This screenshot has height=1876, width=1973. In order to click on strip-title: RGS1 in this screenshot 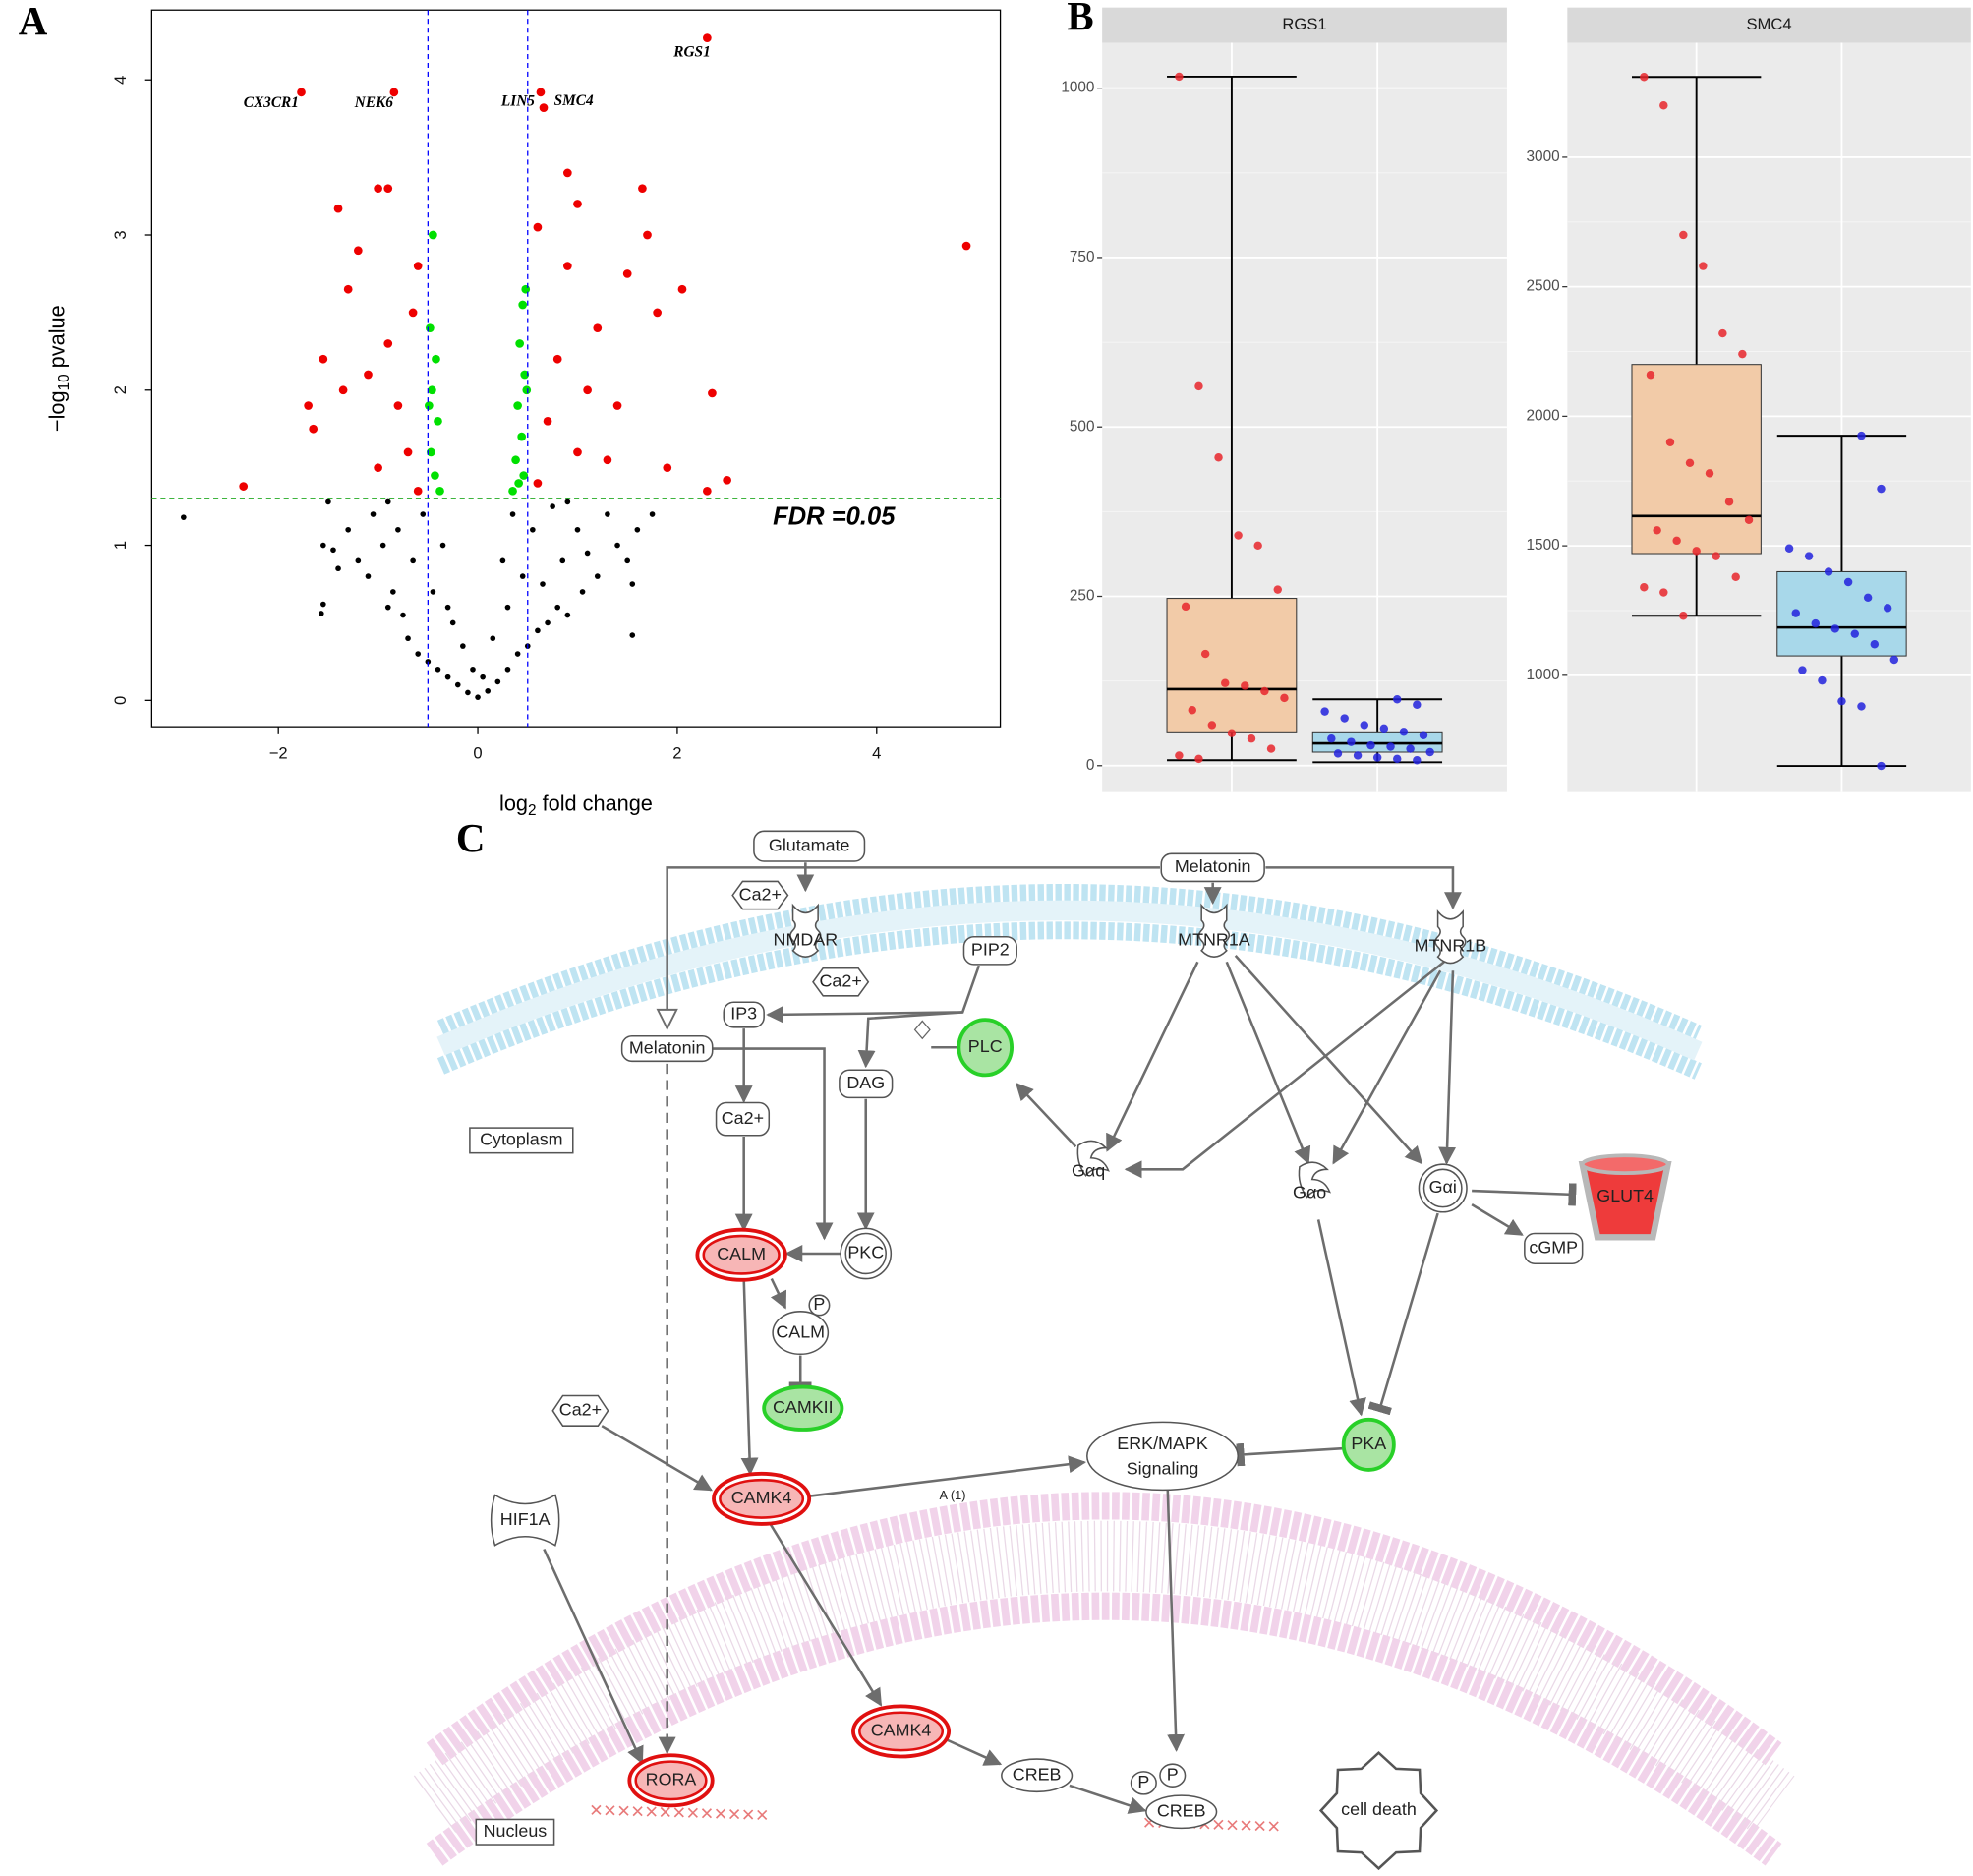, I will do `click(1304, 24)`.